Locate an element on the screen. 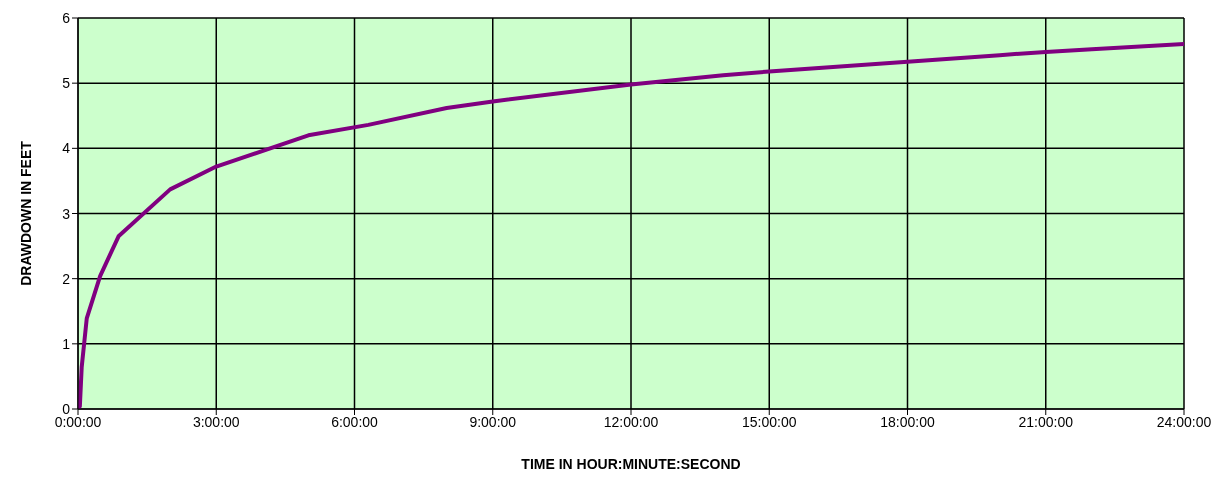  y-tick-label: 4 is located at coordinates (66, 148).